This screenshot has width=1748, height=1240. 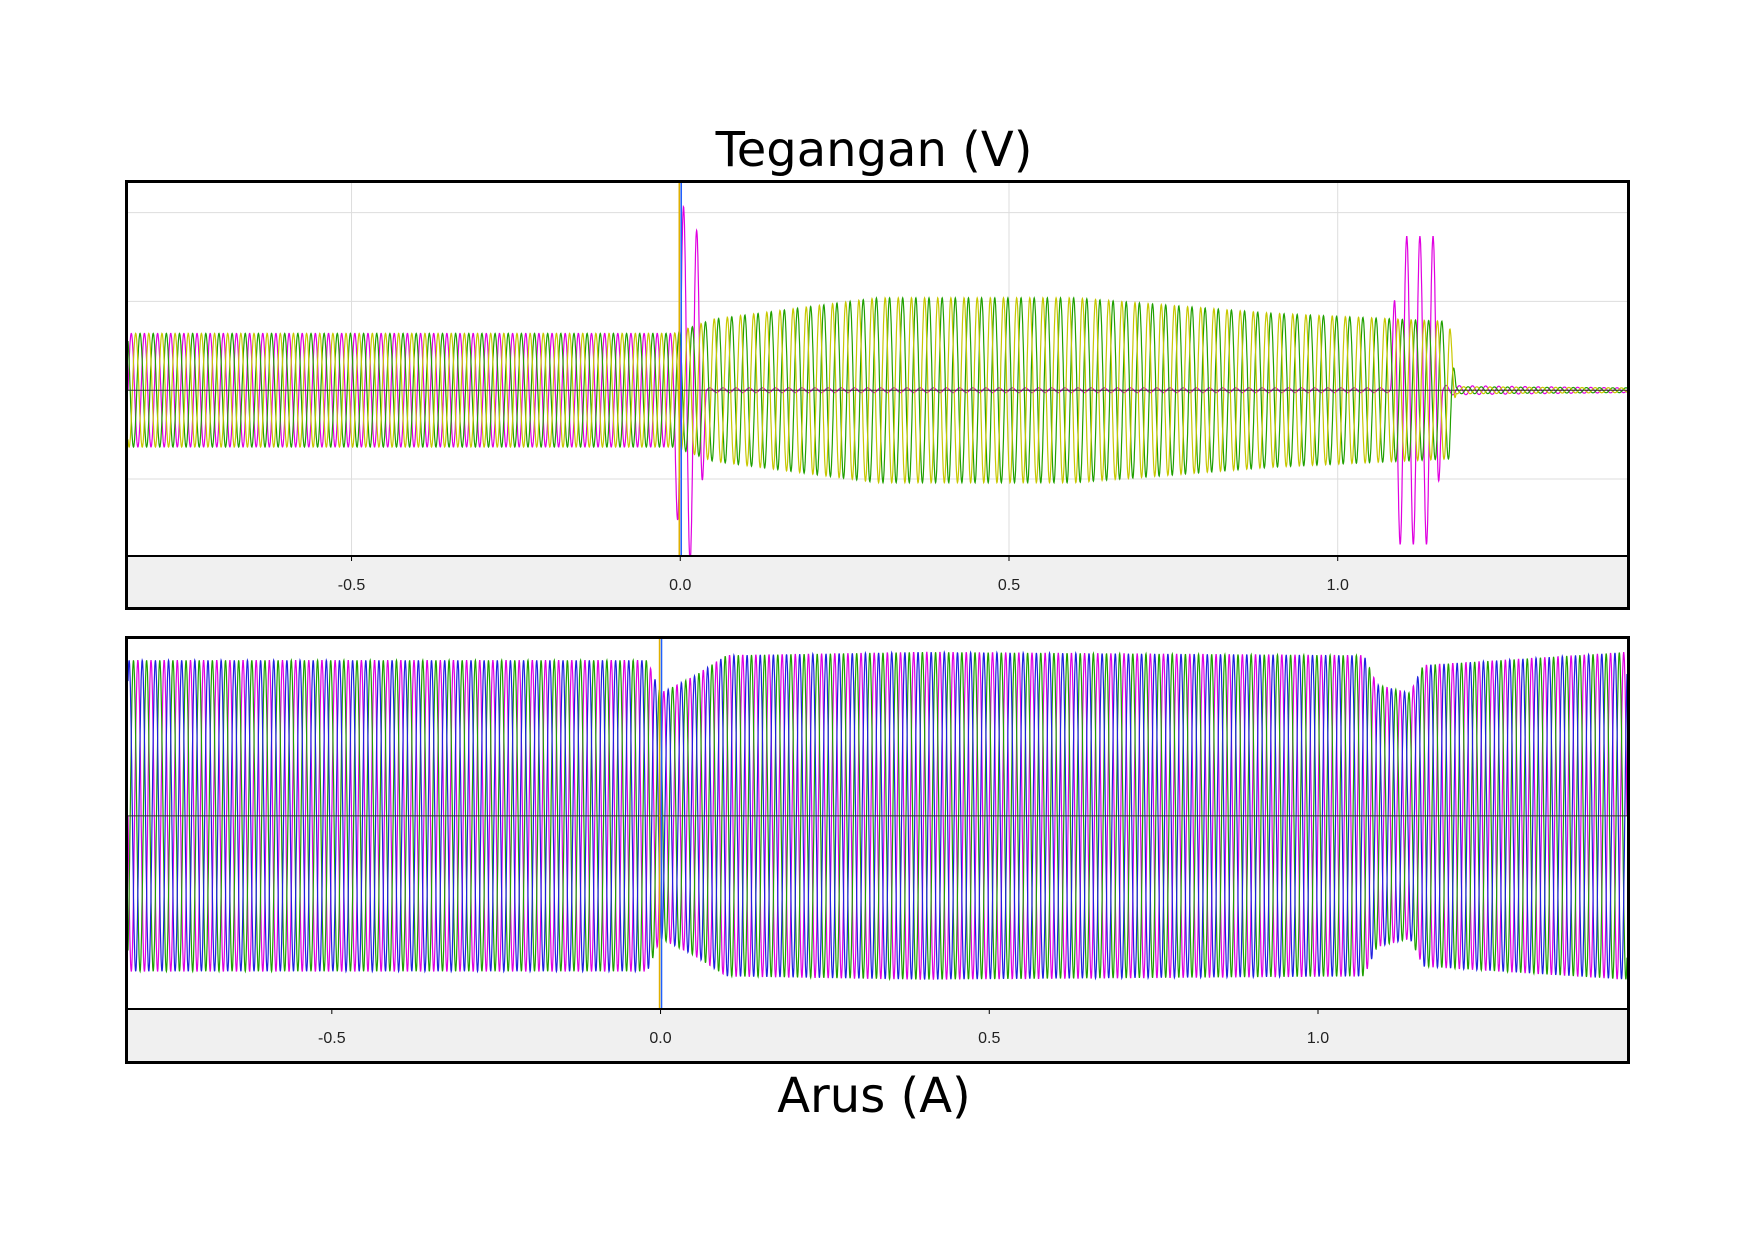 What do you see at coordinates (352, 585) in the screenshot?
I see `voltage-x-tick-label-0: -0.5` at bounding box center [352, 585].